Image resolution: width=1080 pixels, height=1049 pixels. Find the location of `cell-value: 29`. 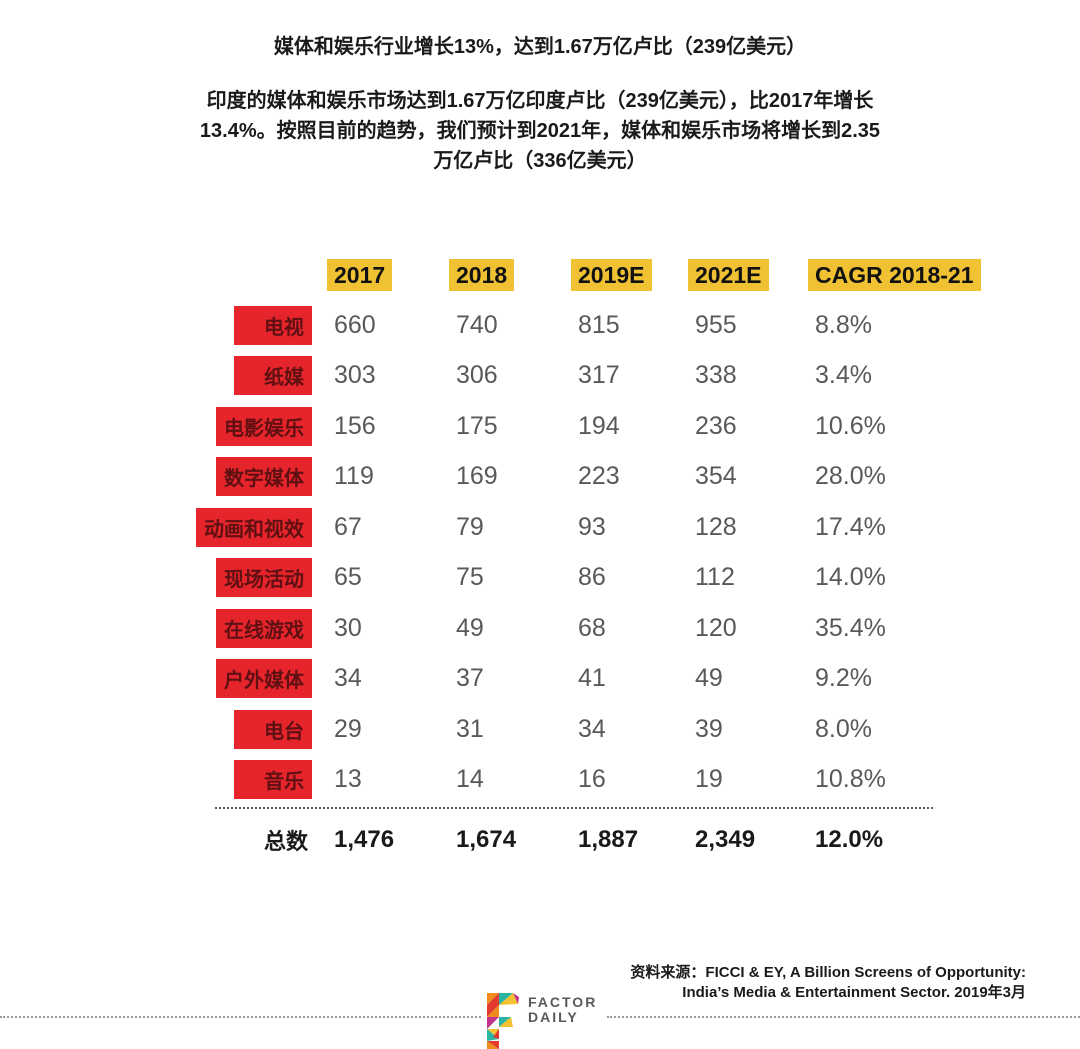

cell-value: 29 is located at coordinates (348, 728).